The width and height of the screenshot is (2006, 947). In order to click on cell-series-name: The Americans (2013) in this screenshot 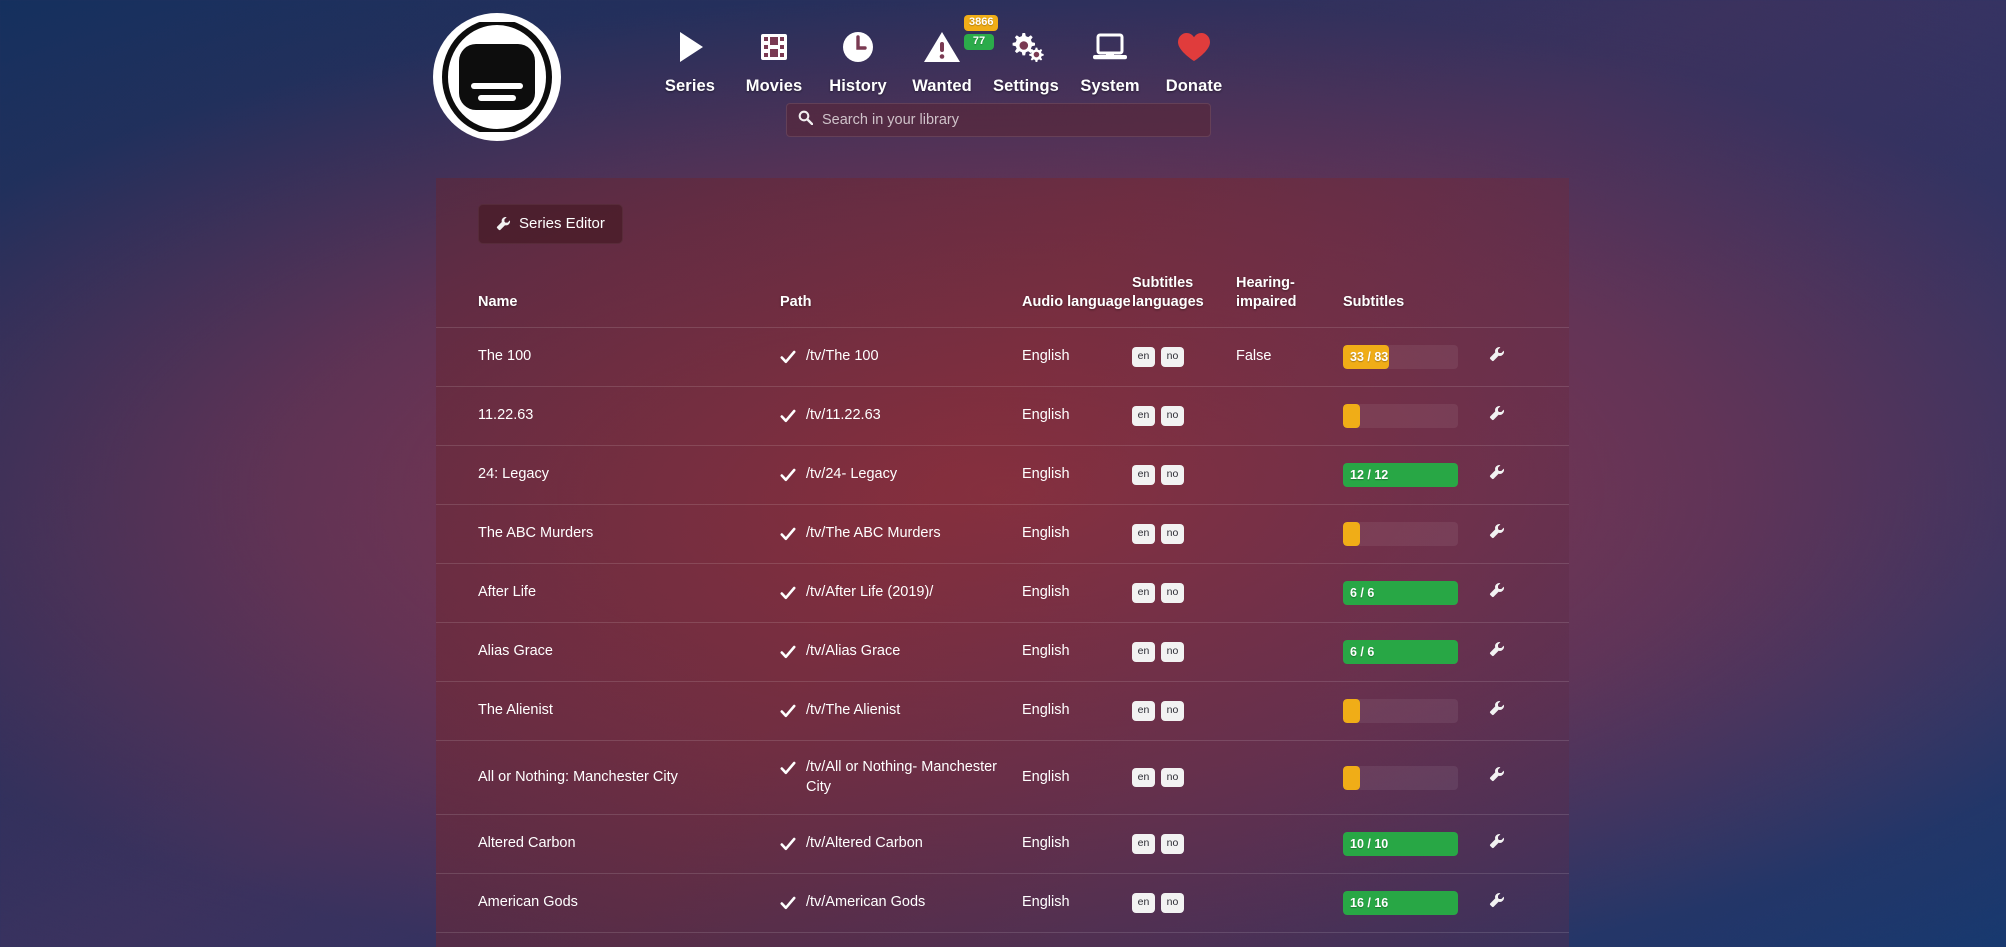, I will do `click(608, 939)`.